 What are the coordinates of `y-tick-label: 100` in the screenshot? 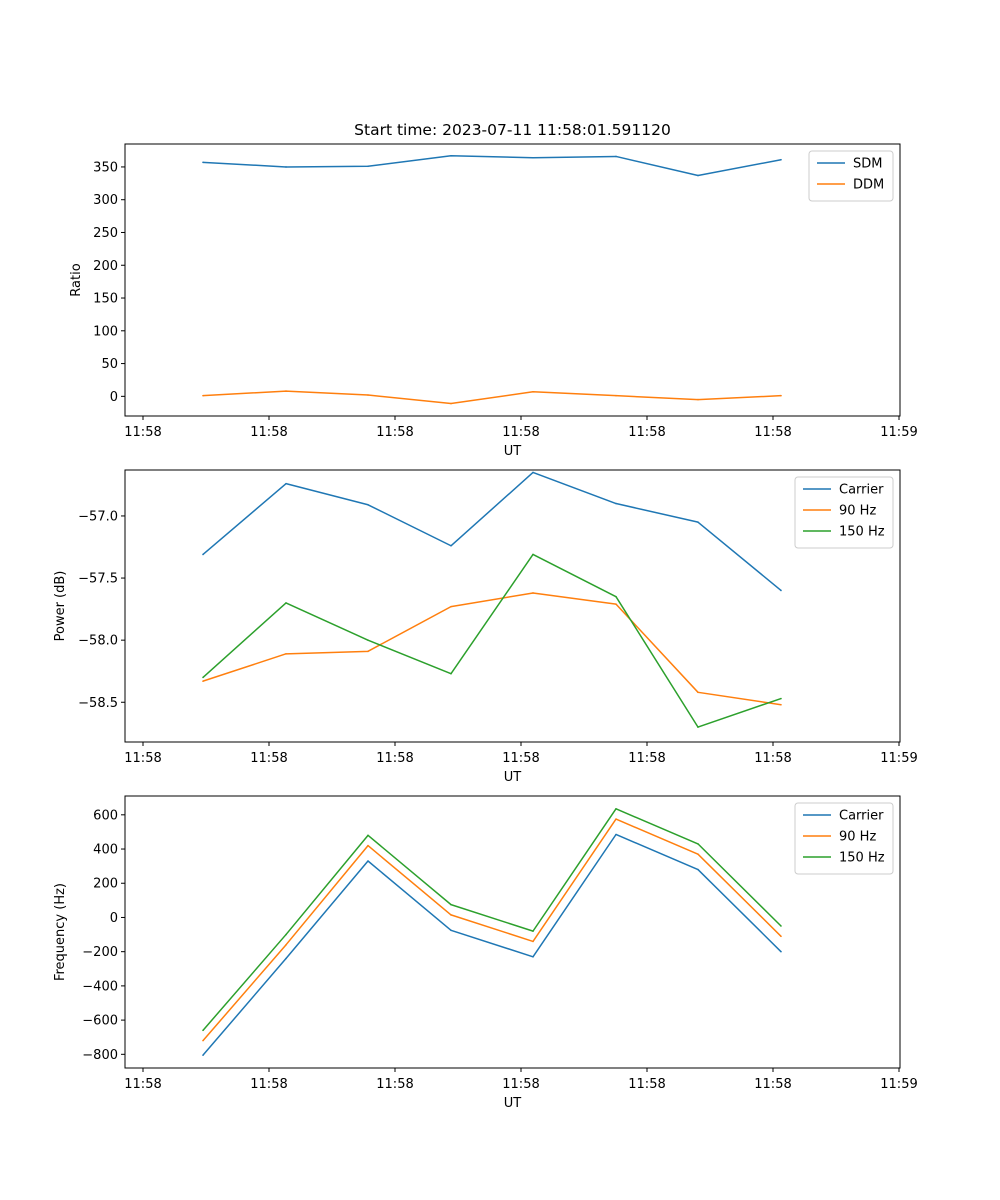 It's located at (105, 331).